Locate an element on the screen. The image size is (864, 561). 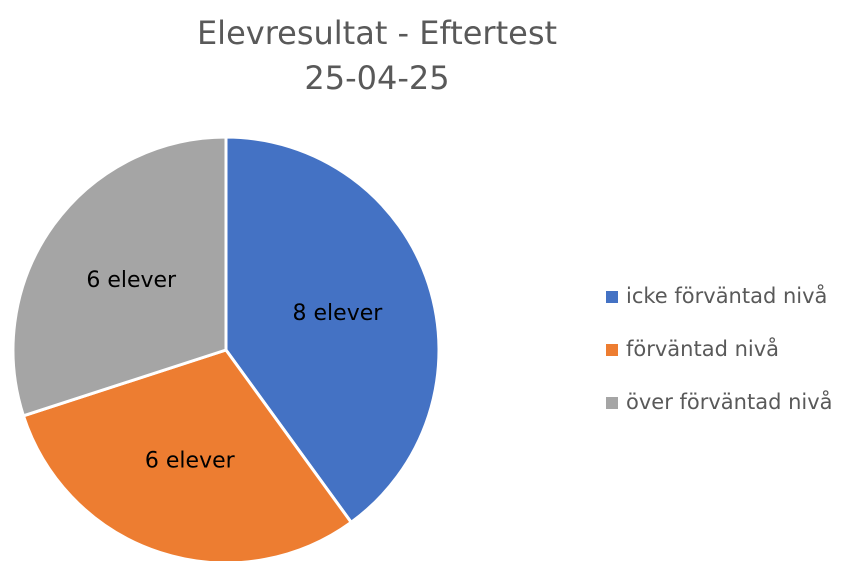
legend-label: icke förväntad nivå is located at coordinates (726, 295).